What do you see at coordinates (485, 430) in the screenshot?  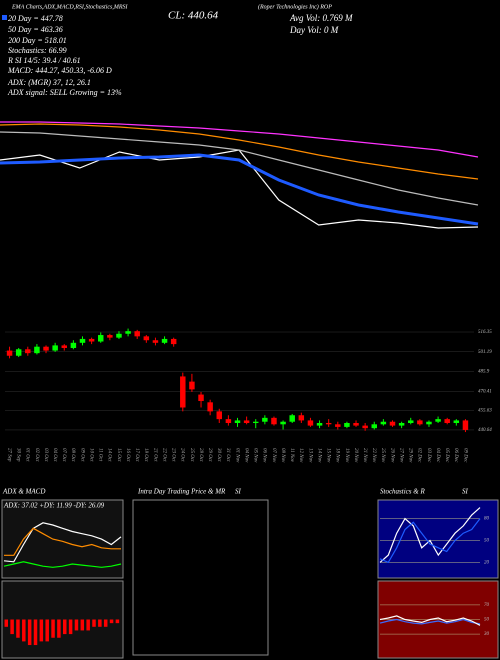 I see `y-tick-label: 440.64` at bounding box center [485, 430].